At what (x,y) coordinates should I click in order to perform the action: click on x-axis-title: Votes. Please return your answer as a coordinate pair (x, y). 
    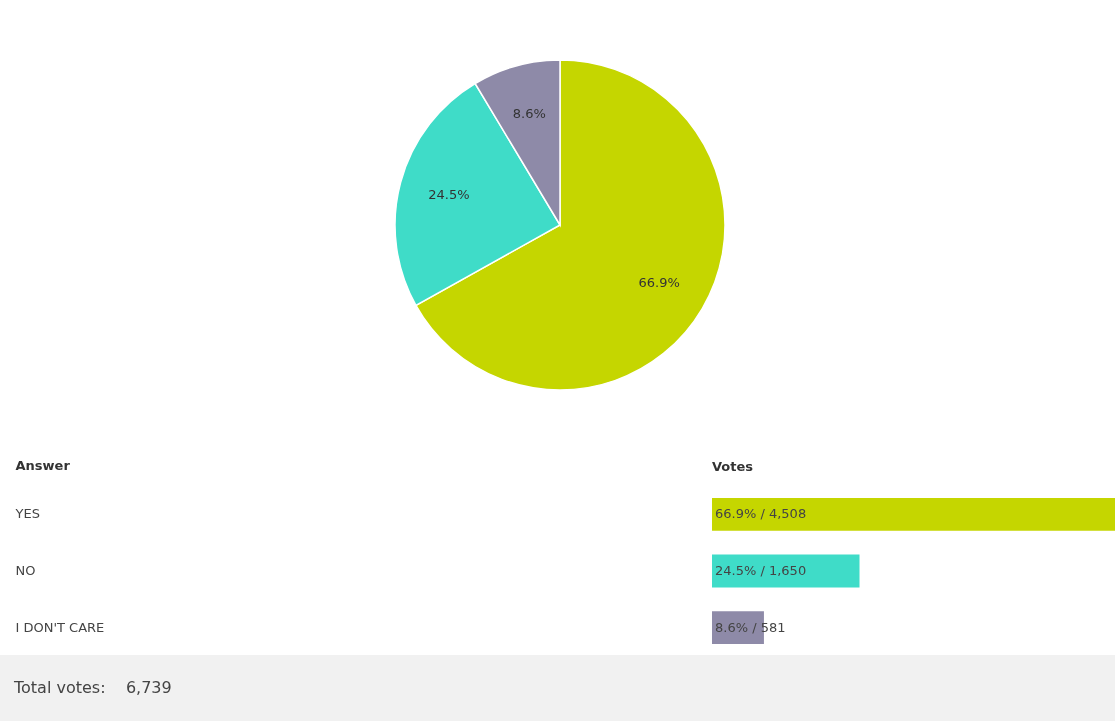
    Looking at the image, I should click on (733, 466).